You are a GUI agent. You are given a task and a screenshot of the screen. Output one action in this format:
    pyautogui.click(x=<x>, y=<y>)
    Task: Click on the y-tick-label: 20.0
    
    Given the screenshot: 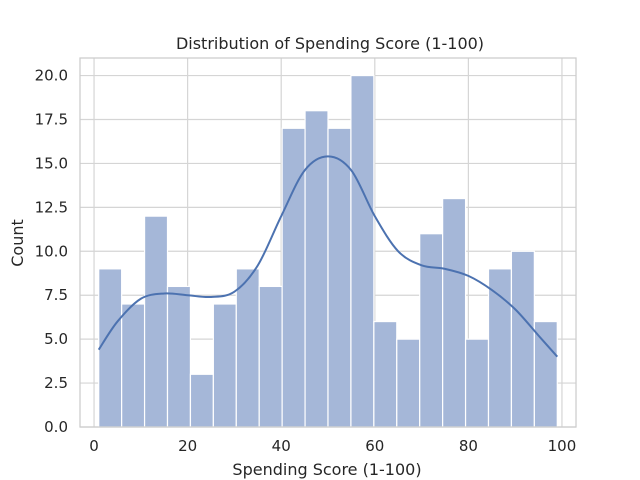 What is the action you would take?
    pyautogui.click(x=51, y=76)
    